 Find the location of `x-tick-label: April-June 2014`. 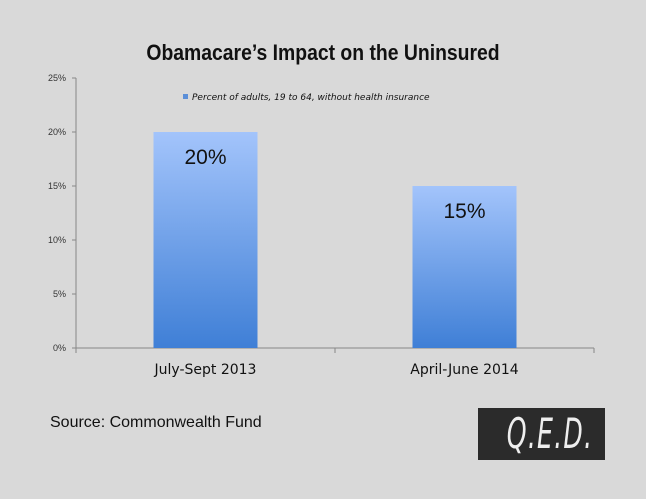

x-tick-label: April-June 2014 is located at coordinates (464, 370).